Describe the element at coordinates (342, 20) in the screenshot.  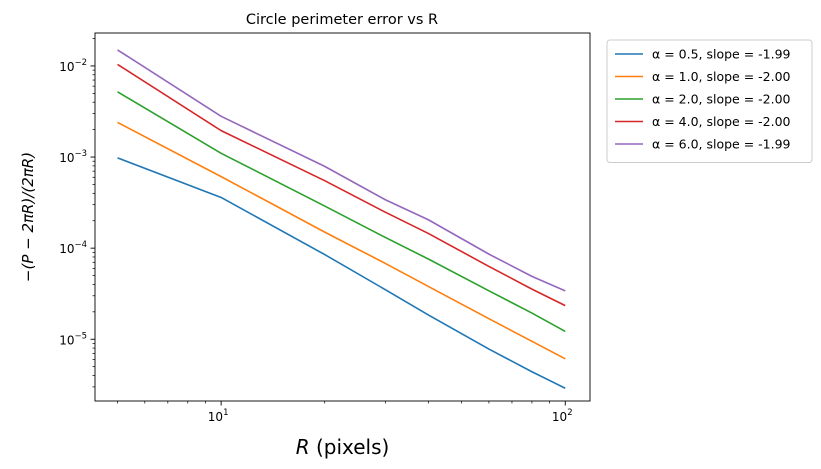
I see `chart-title: Circle perimeter error vs R` at that location.